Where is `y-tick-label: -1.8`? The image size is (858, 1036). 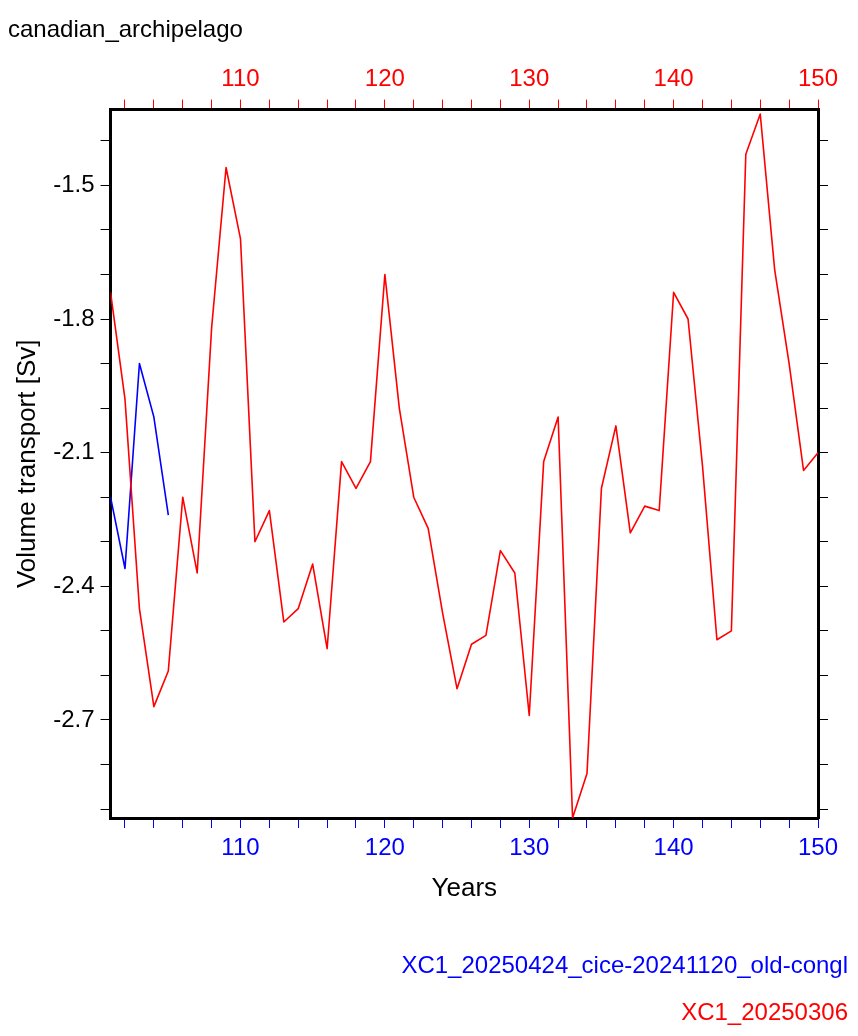
y-tick-label: -1.8 is located at coordinates (74, 317).